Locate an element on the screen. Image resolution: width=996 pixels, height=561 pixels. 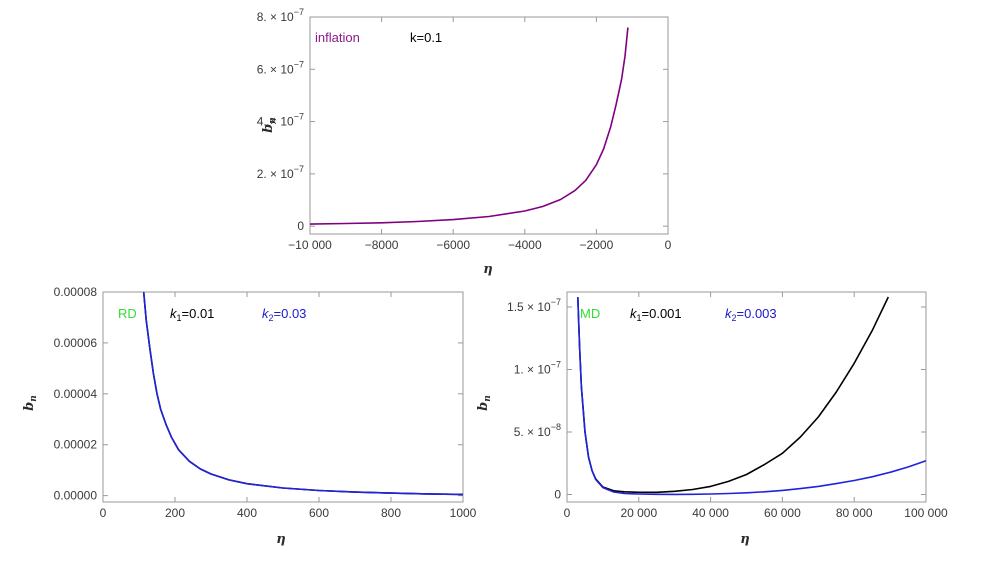
x-tick-label: 60 000 is located at coordinates (782, 513).